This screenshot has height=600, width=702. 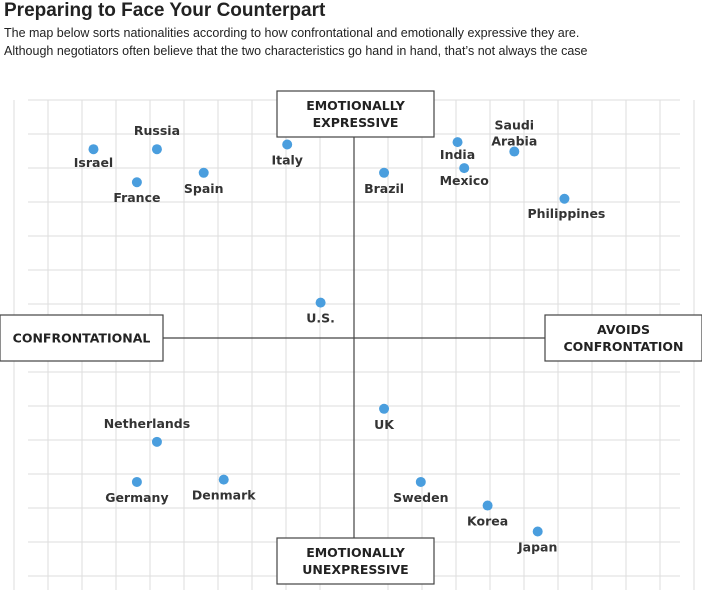 What do you see at coordinates (157, 130) in the screenshot?
I see `point-label: Russia` at bounding box center [157, 130].